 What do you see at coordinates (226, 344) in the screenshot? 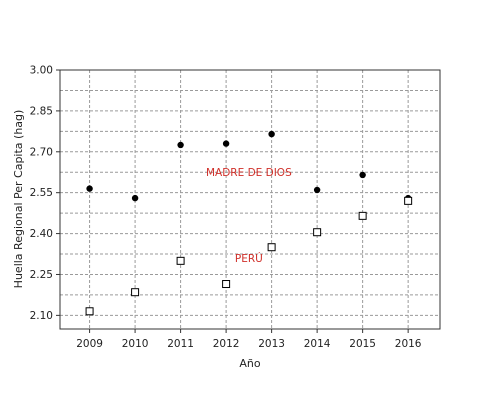
I see `x-tick-label: 2012` at bounding box center [226, 344].